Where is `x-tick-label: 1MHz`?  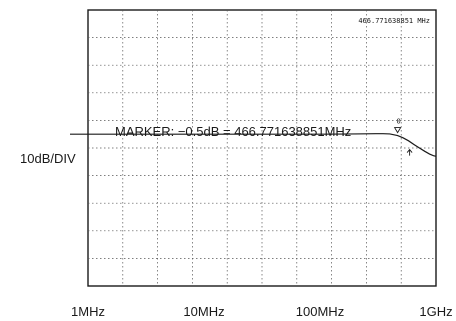 x-tick-label: 1MHz is located at coordinates (88, 311).